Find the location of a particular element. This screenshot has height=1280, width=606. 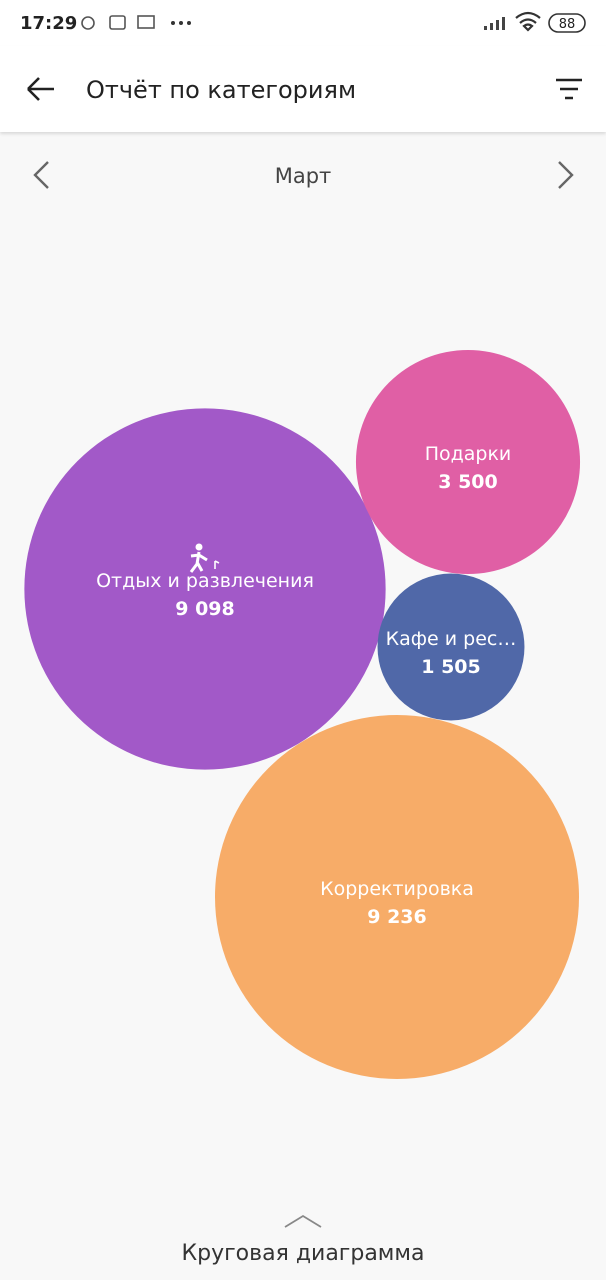

footer-label: Круговая диаграмма is located at coordinates (303, 1253).